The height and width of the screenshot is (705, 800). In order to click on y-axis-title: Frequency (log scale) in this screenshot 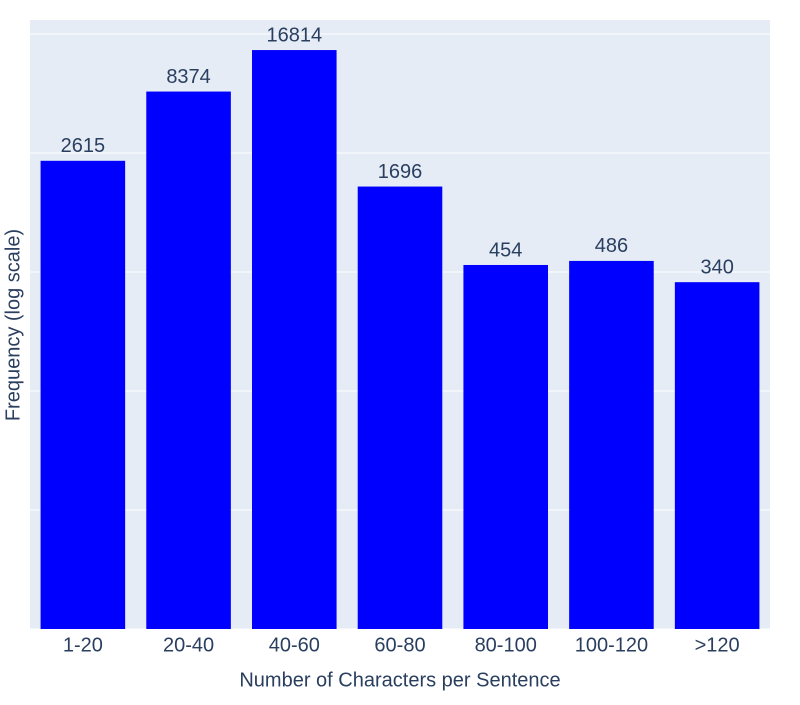, I will do `click(13, 325)`.